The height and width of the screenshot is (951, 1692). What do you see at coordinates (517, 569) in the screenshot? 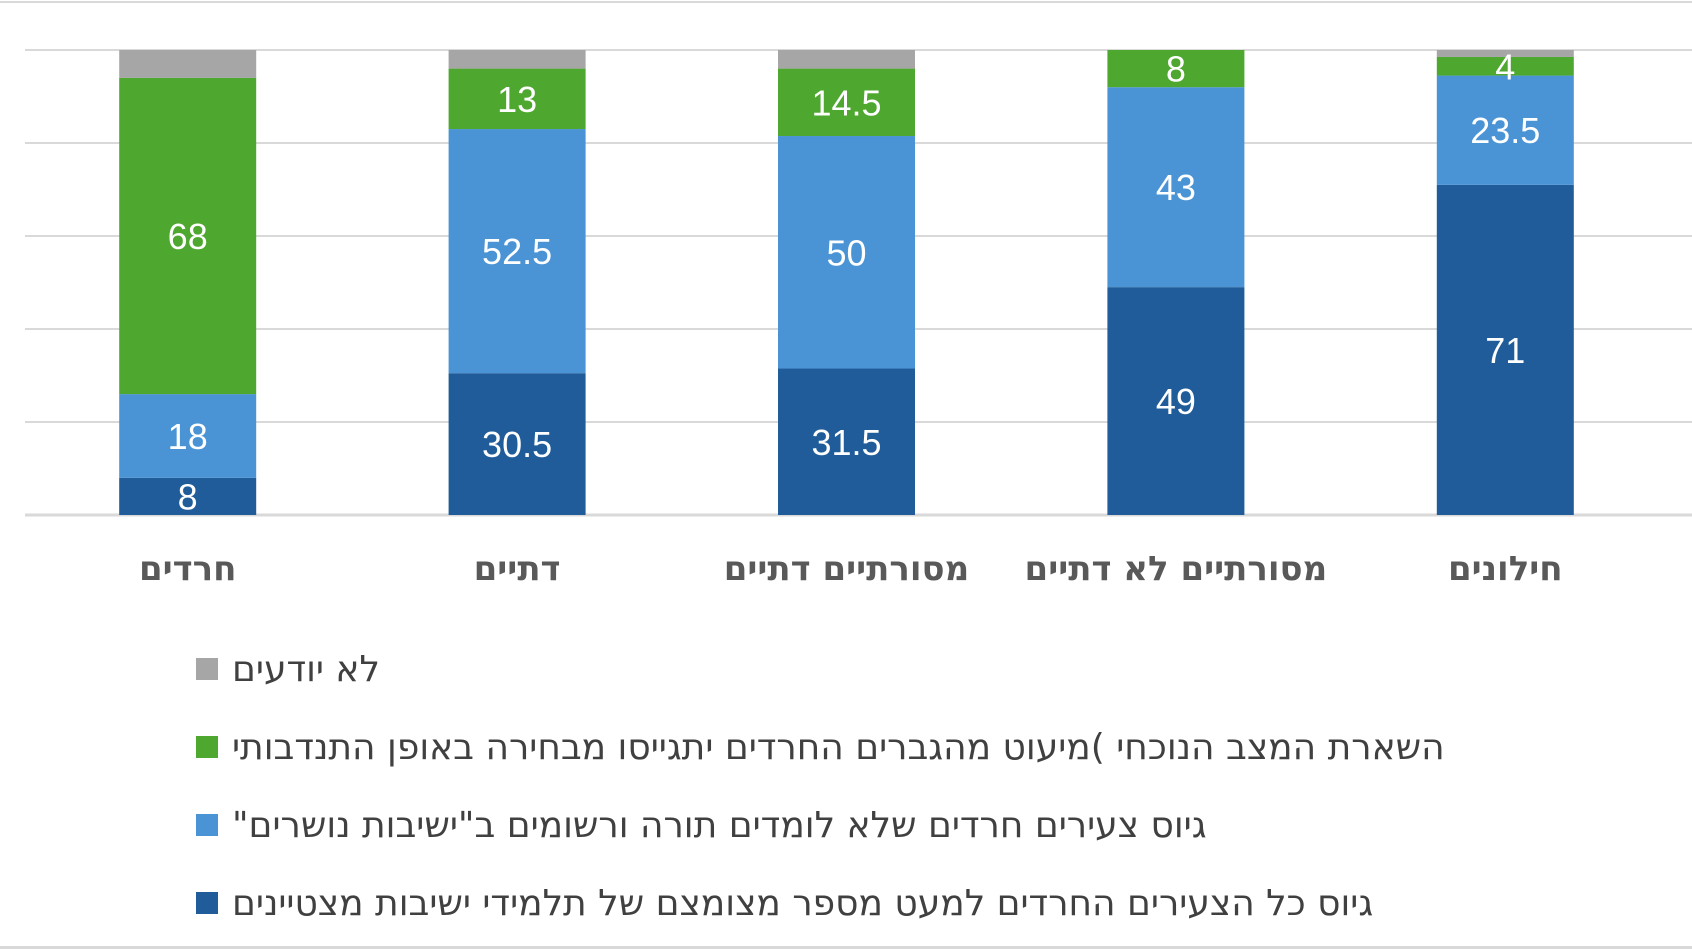
I see `category-label: דתיים` at bounding box center [517, 569].